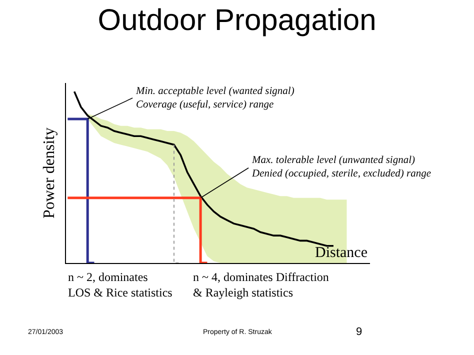 This screenshot has width=474, height=355. Describe the element at coordinates (261, 285) in the screenshot. I see `text: n ~ 4, dominates Diffraction & Rayleigh statistics` at that location.